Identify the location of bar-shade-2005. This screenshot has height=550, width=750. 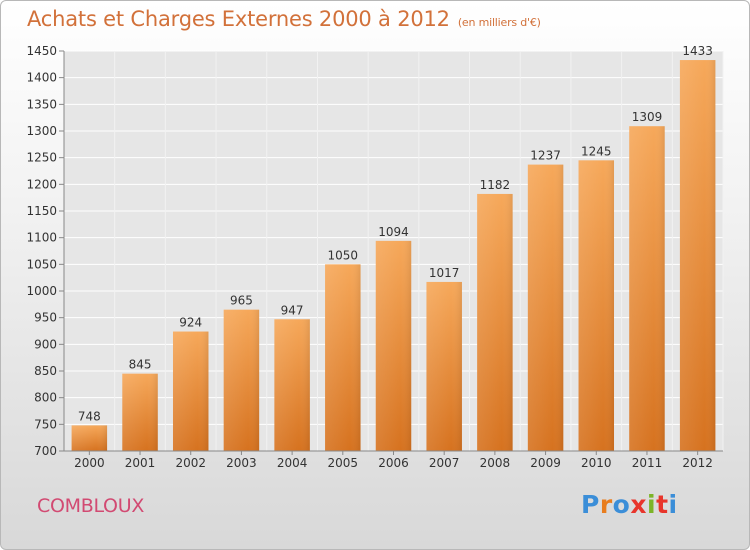
(343, 357).